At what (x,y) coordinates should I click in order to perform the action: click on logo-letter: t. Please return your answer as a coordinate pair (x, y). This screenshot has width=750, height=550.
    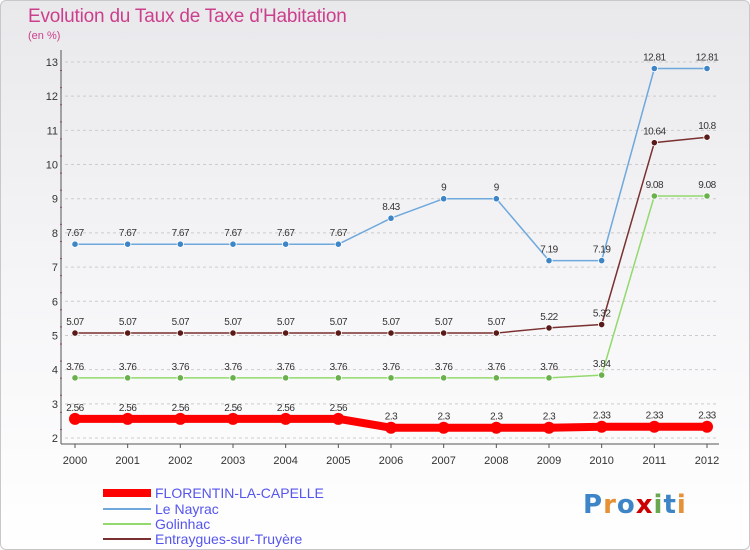
    Looking at the image, I should click on (670, 505).